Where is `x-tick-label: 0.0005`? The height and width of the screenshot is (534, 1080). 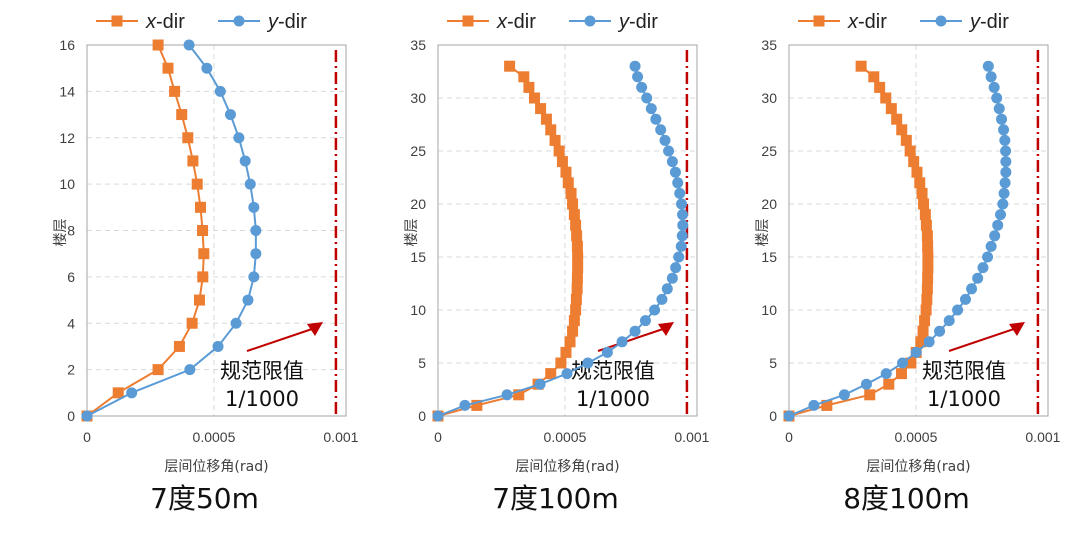
x-tick-label: 0.0005 is located at coordinates (214, 437).